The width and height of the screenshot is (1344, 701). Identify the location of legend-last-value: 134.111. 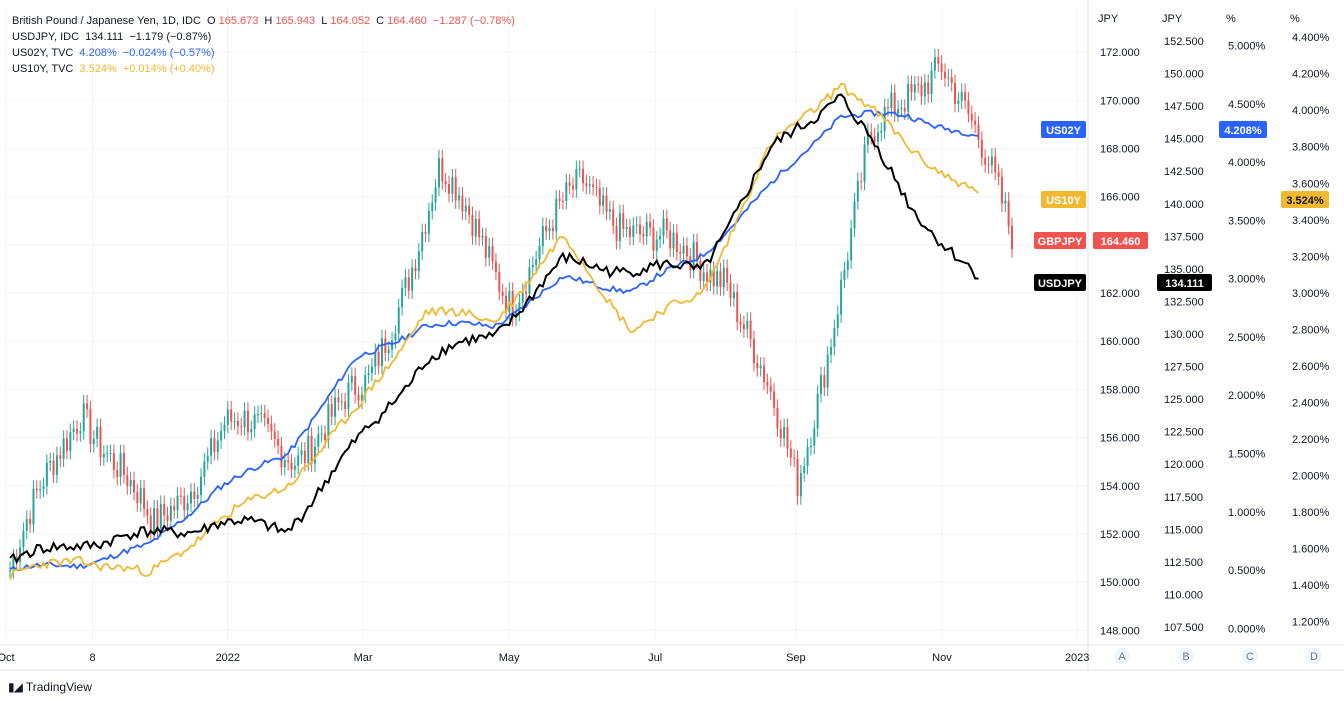
(104, 37).